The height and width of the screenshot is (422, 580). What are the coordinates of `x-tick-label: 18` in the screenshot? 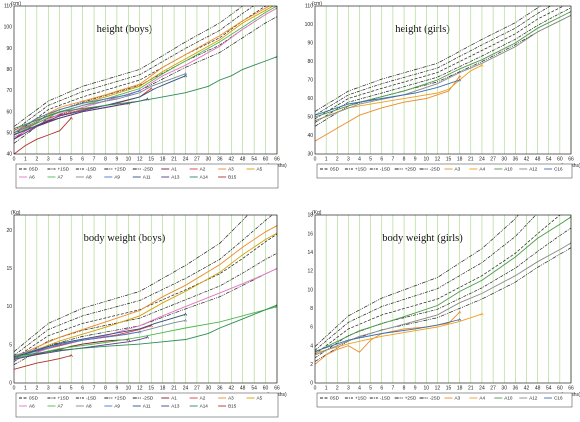 It's located at (460, 389).